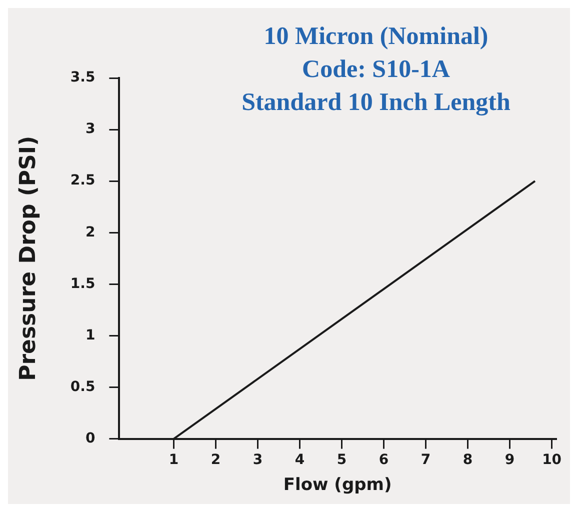 This screenshot has height=512, width=578. Describe the element at coordinates (90, 129) in the screenshot. I see `y-tick-label: 3` at that location.